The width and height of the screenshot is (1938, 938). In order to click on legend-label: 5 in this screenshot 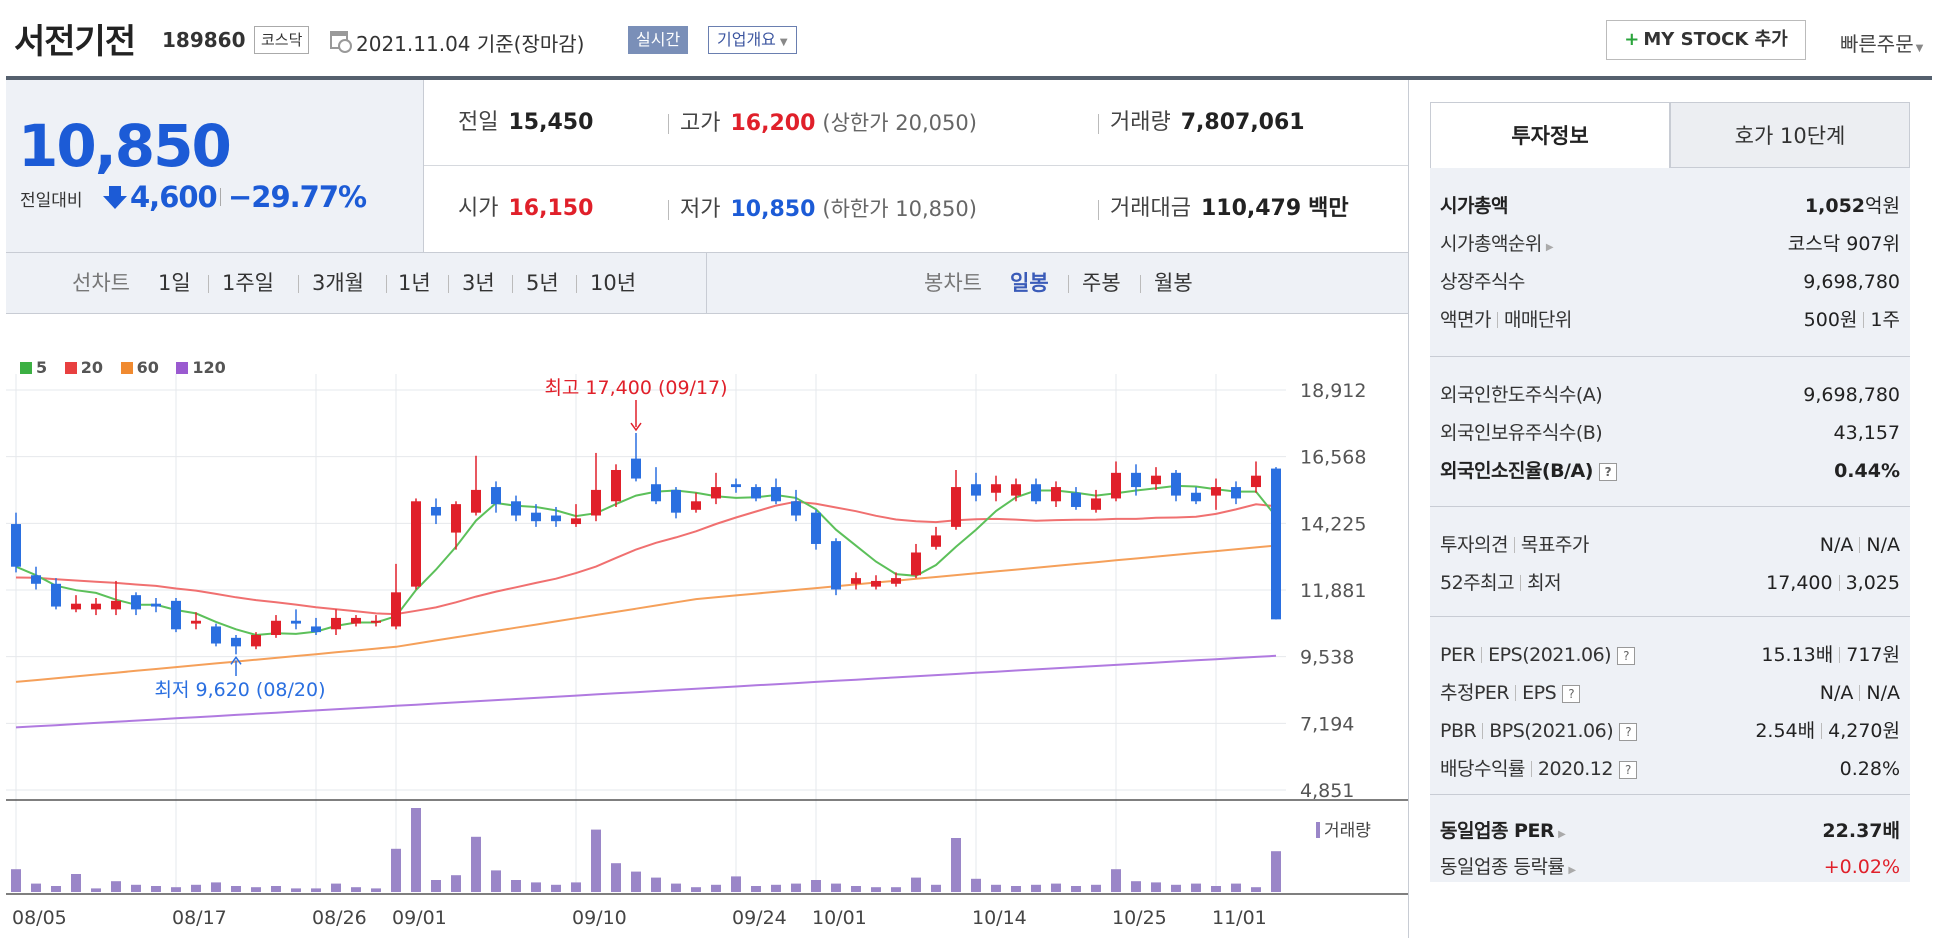, I will do `click(42, 367)`.